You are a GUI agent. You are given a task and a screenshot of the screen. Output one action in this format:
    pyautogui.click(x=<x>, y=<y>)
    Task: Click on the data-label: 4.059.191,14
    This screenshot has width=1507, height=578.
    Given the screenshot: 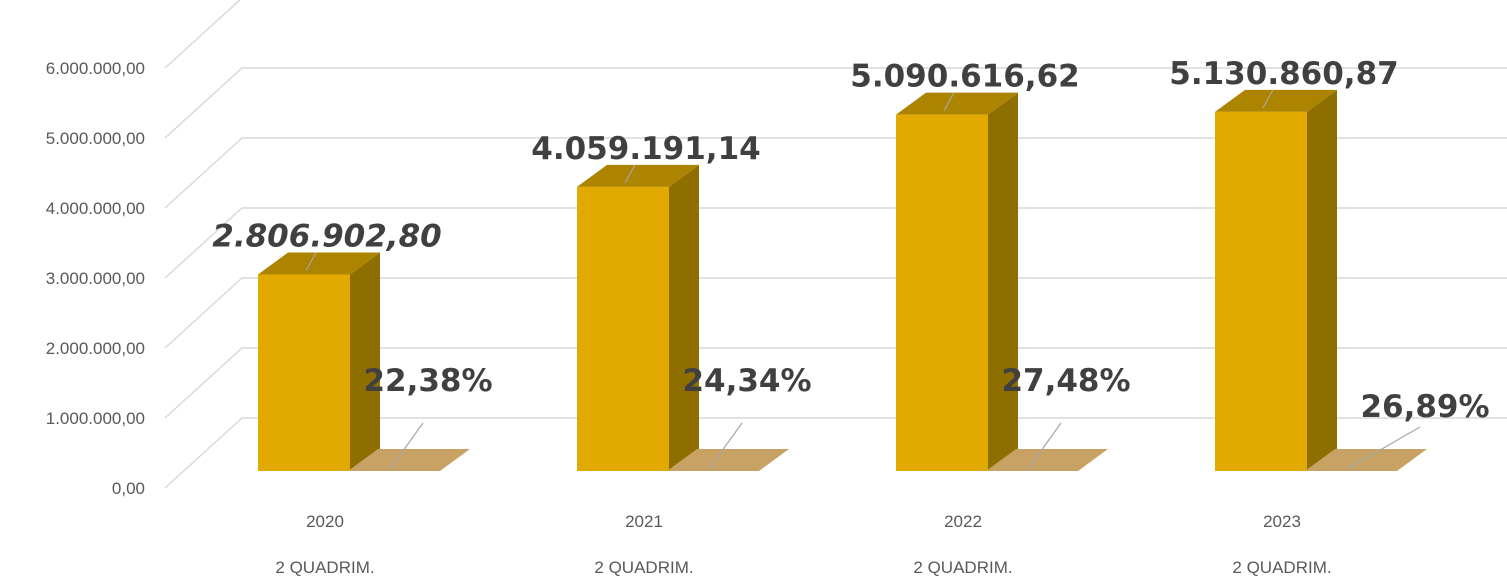 What is the action you would take?
    pyautogui.click(x=645, y=149)
    